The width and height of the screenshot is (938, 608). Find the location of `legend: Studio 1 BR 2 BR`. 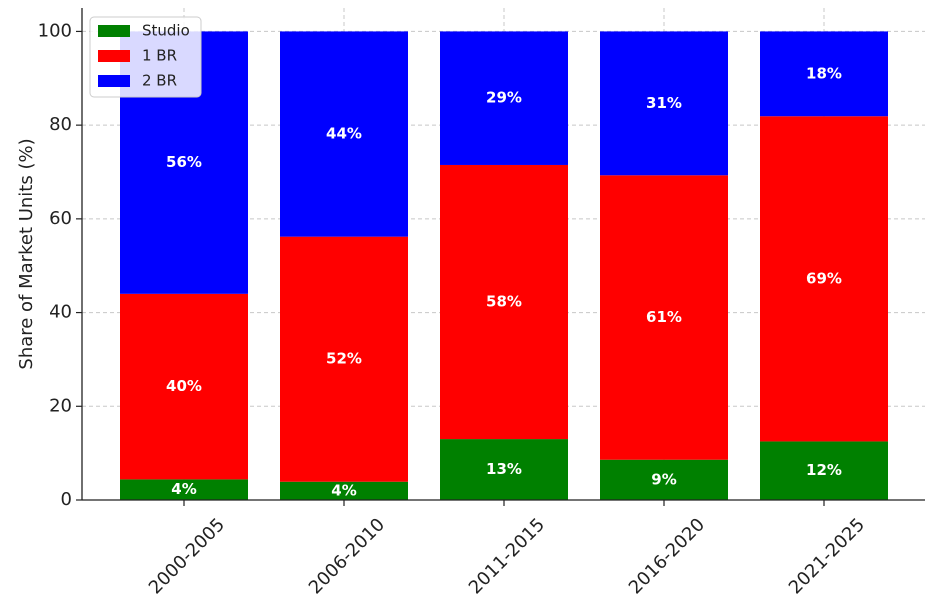

legend: Studio 1 BR 2 BR is located at coordinates (145, 57).